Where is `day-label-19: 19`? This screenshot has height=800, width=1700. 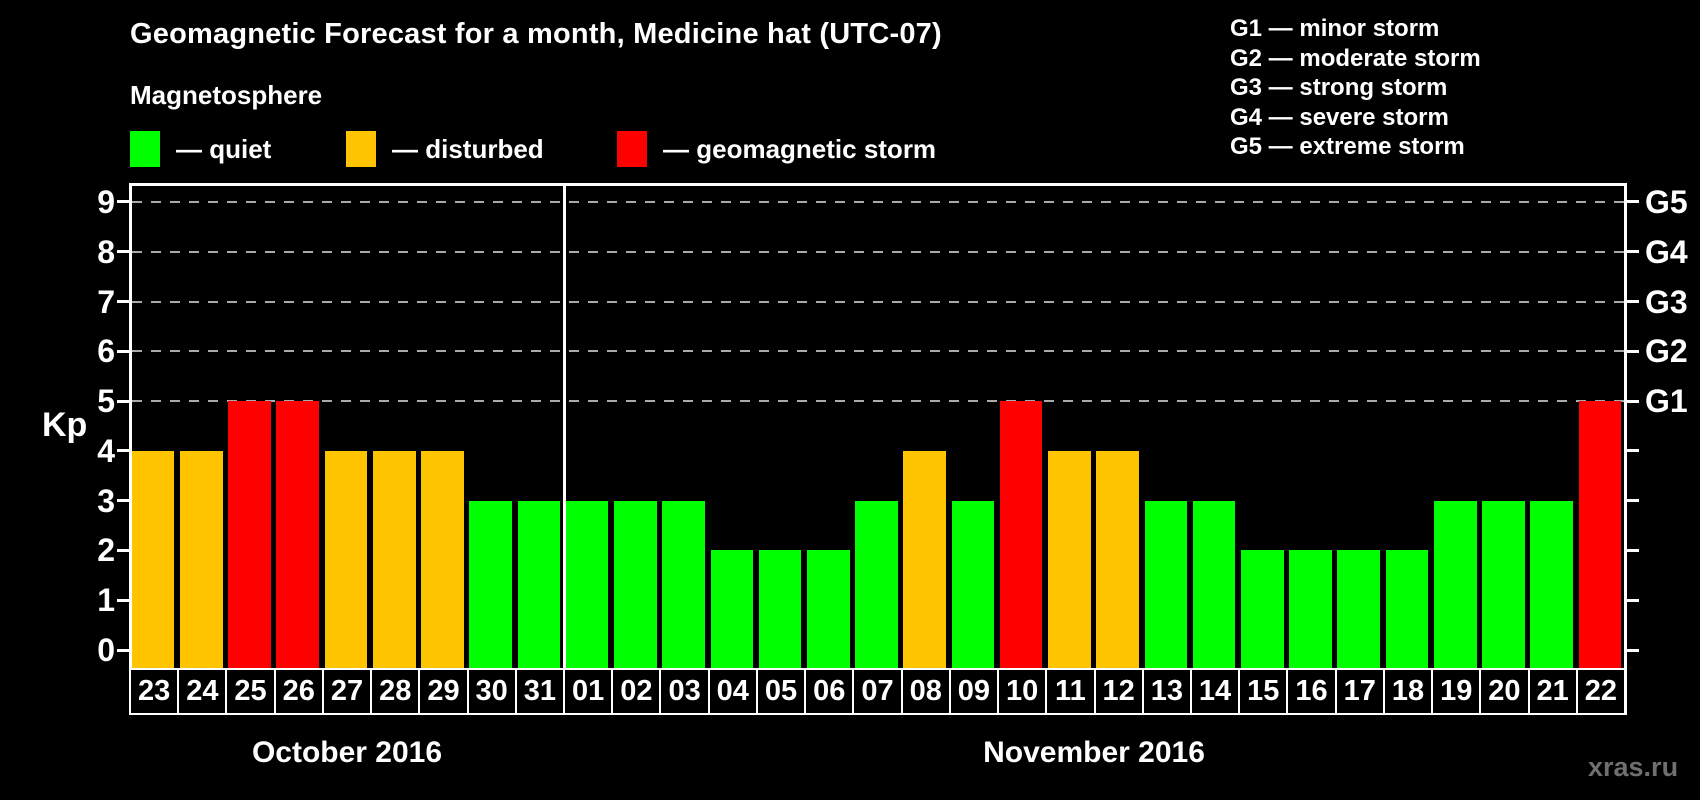 day-label-19: 19 is located at coordinates (1456, 691).